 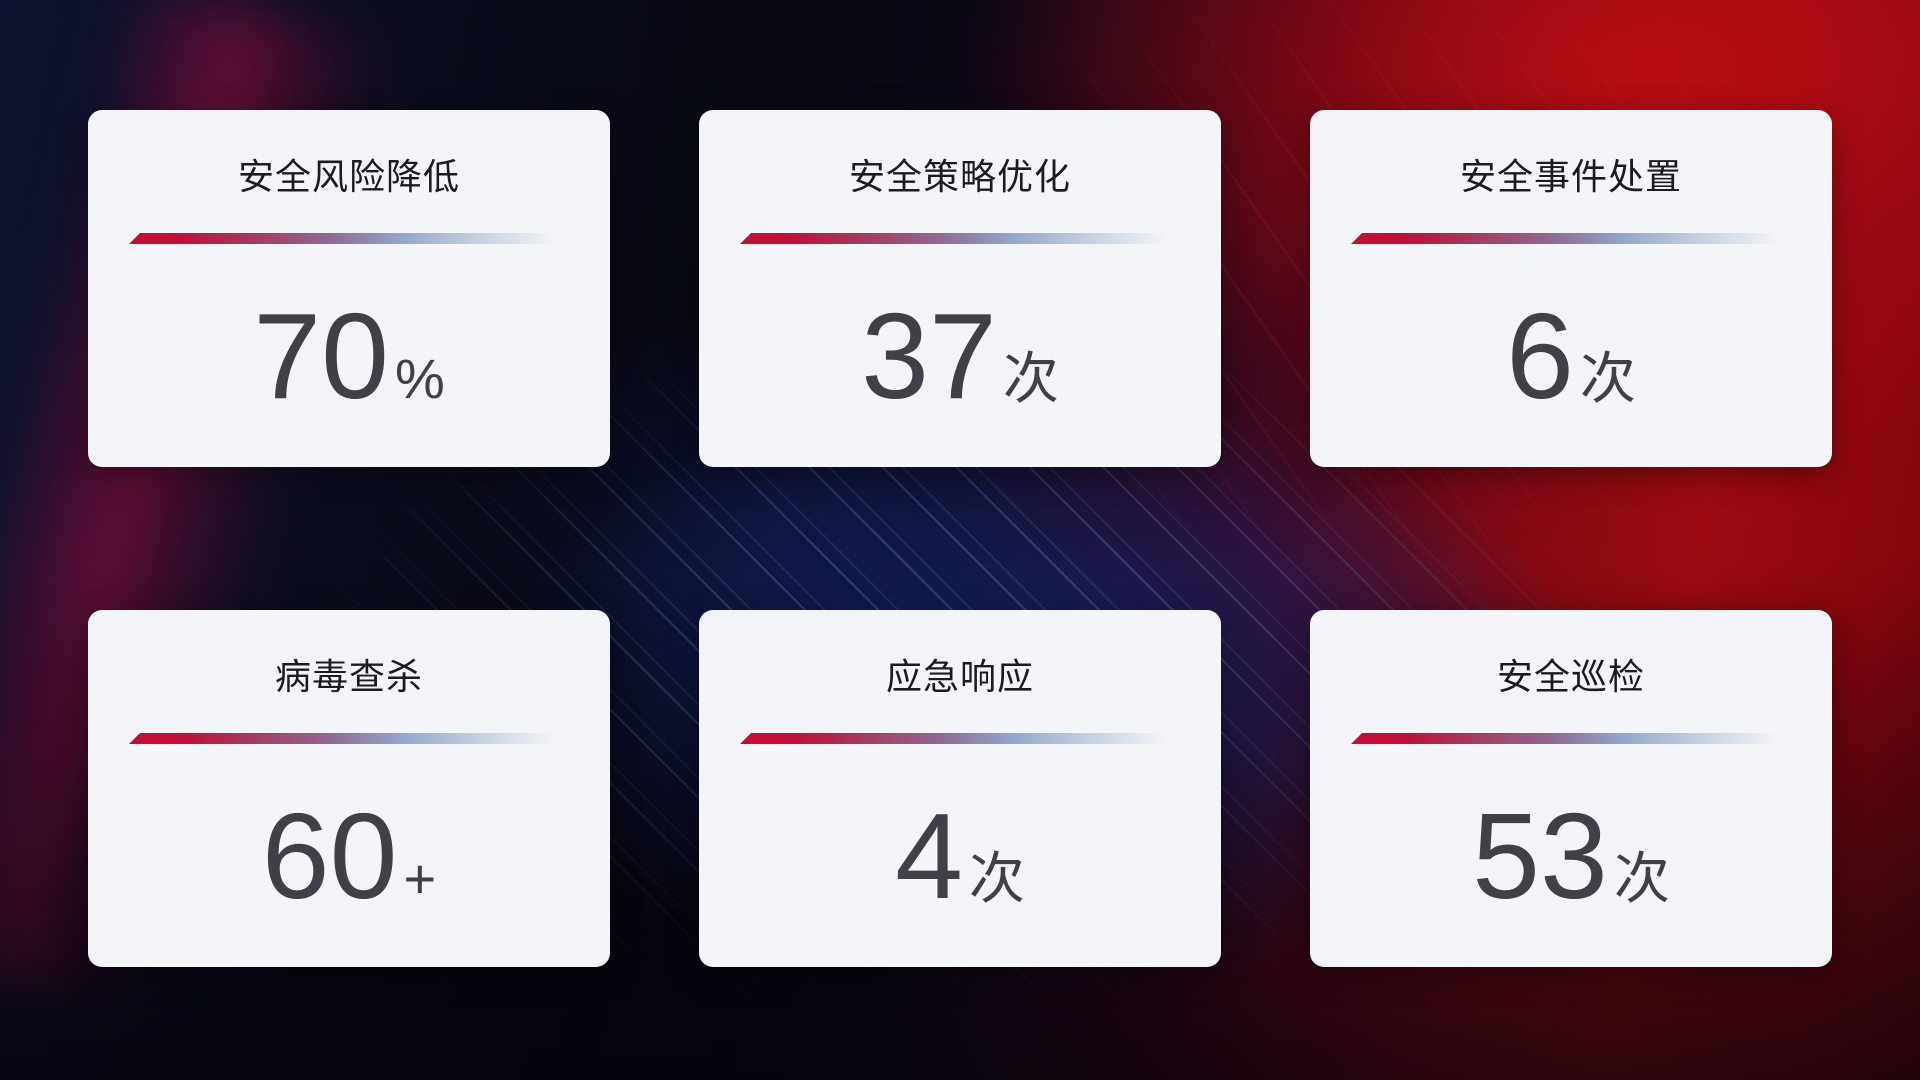 What do you see at coordinates (959, 676) in the screenshot?
I see `stat-card-title: 应急响应` at bounding box center [959, 676].